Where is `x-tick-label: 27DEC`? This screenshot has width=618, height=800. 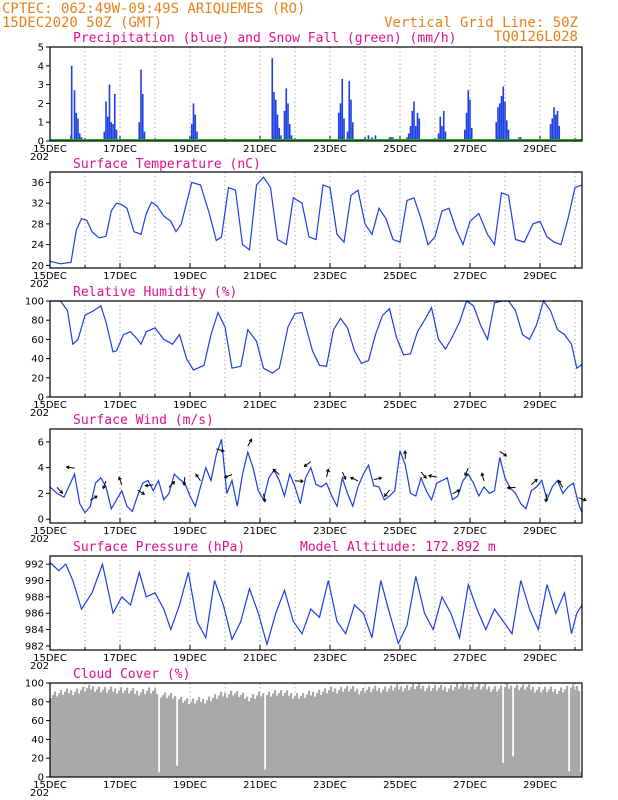
x-tick-label: 27DEC is located at coordinates (470, 149).